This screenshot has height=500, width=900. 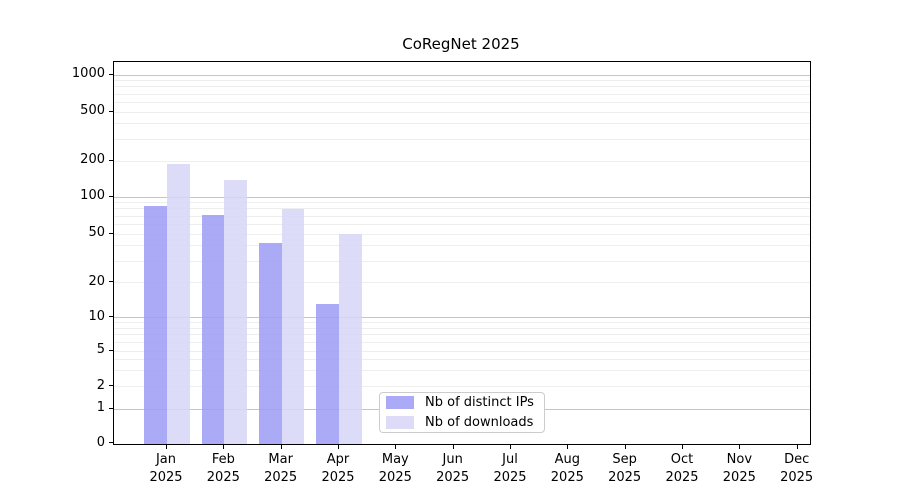 What do you see at coordinates (682, 468) in the screenshot?
I see `x-tick-label-oct: Oct 2025` at bounding box center [682, 468].